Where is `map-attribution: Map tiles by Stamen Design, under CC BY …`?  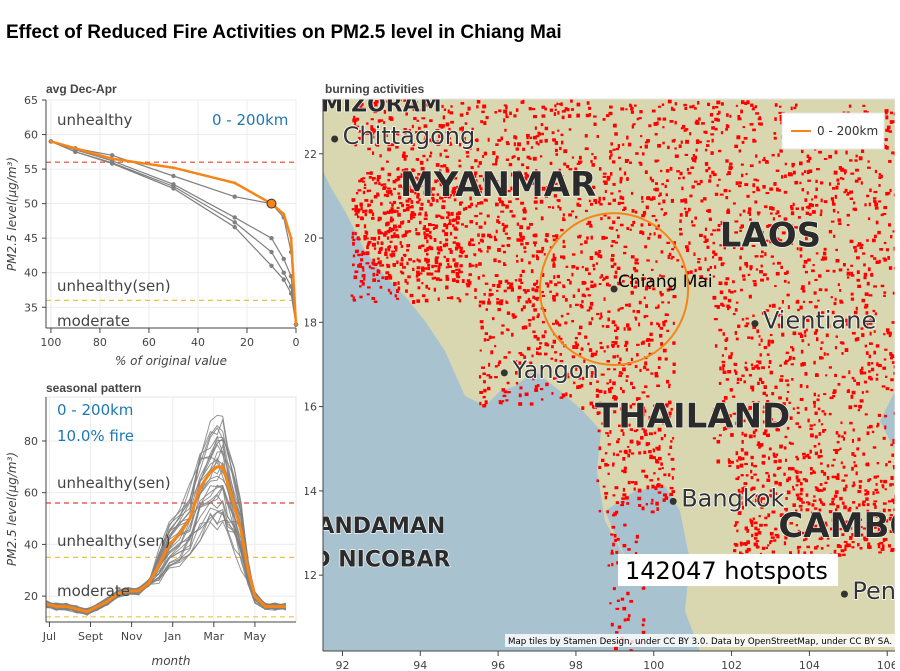
map-attribution: Map tiles by Stamen Design, under CC BY … is located at coordinates (700, 640).